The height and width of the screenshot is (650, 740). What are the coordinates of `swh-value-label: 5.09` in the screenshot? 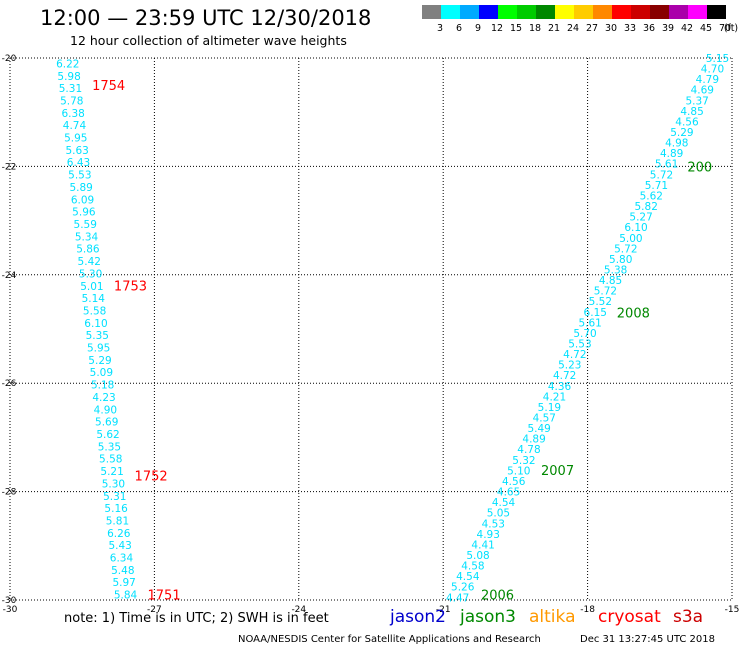 It's located at (101, 373).